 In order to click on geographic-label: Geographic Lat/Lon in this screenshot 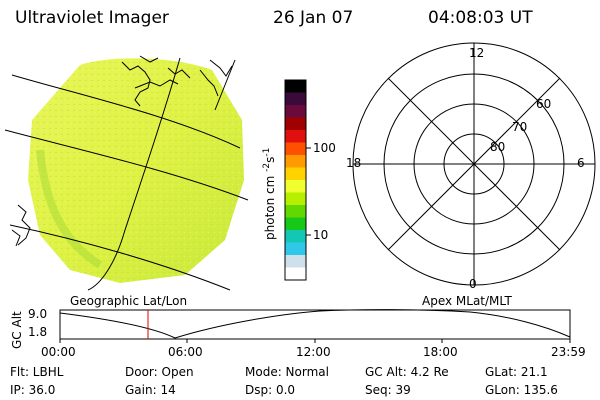, I will do `click(129, 301)`.